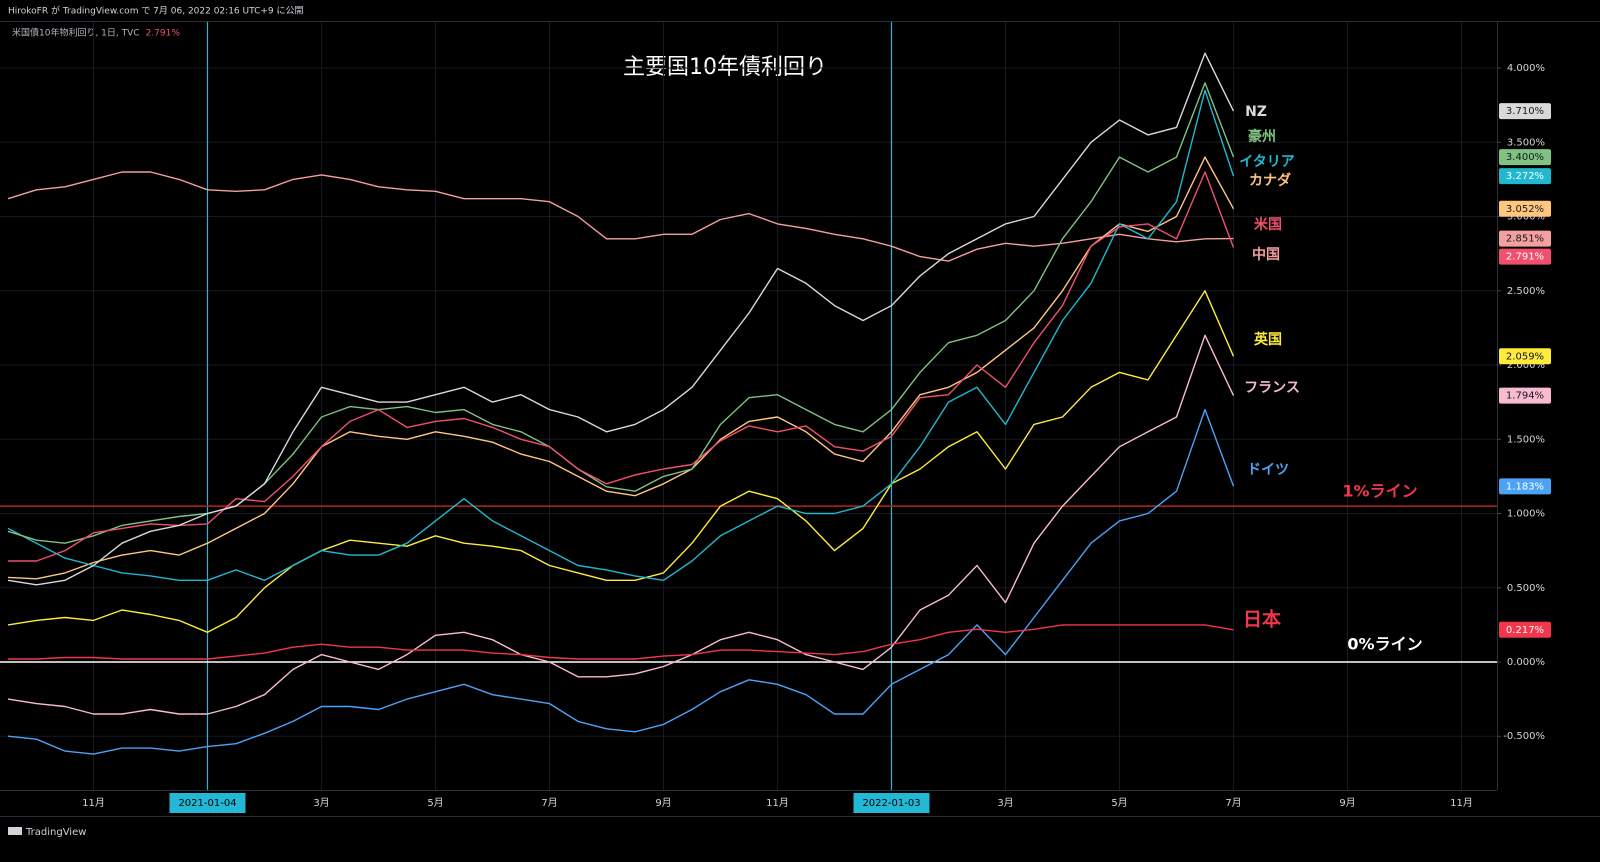 Image resolution: width=1600 pixels, height=862 pixels. What do you see at coordinates (1262, 136) in the screenshot?
I see `series-name: 豪州` at bounding box center [1262, 136].